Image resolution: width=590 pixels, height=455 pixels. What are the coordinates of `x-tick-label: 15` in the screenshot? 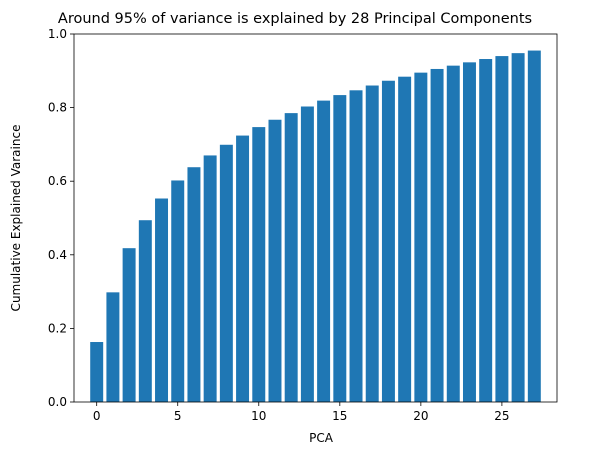 It's located at (339, 416).